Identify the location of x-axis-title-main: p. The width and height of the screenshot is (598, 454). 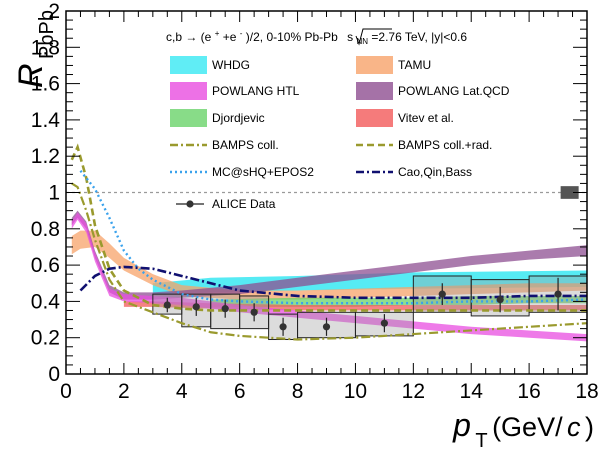
(461, 425).